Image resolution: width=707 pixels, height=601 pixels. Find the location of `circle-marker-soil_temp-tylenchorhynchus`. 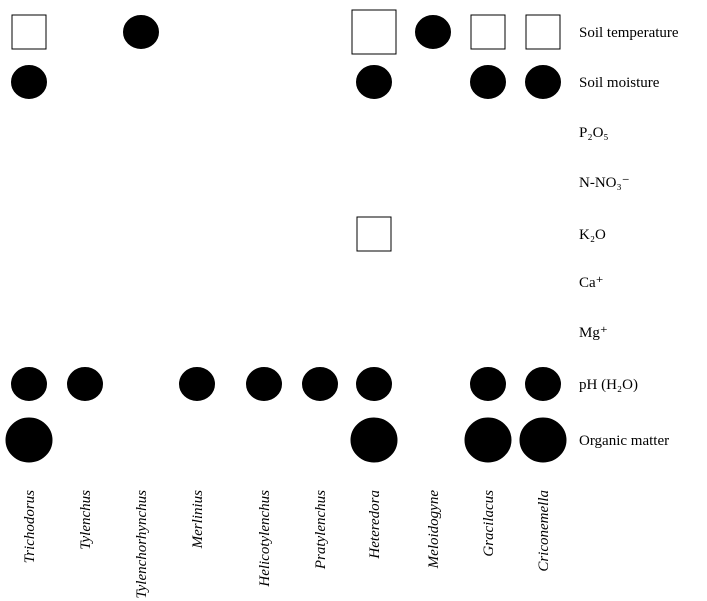

circle-marker-soil_temp-tylenchorhynchus is located at coordinates (141, 32).